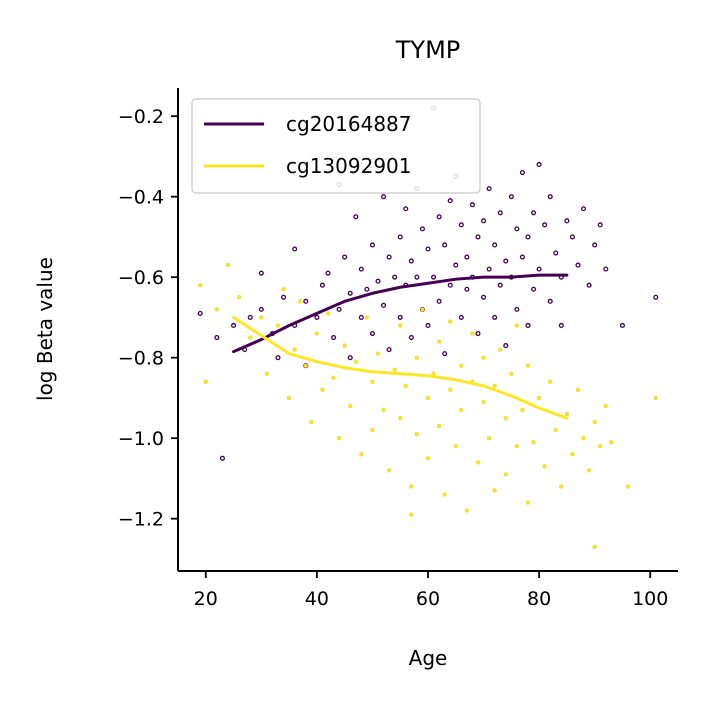  What do you see at coordinates (141, 359) in the screenshot?
I see `y-tick-label: −0.8` at bounding box center [141, 359].